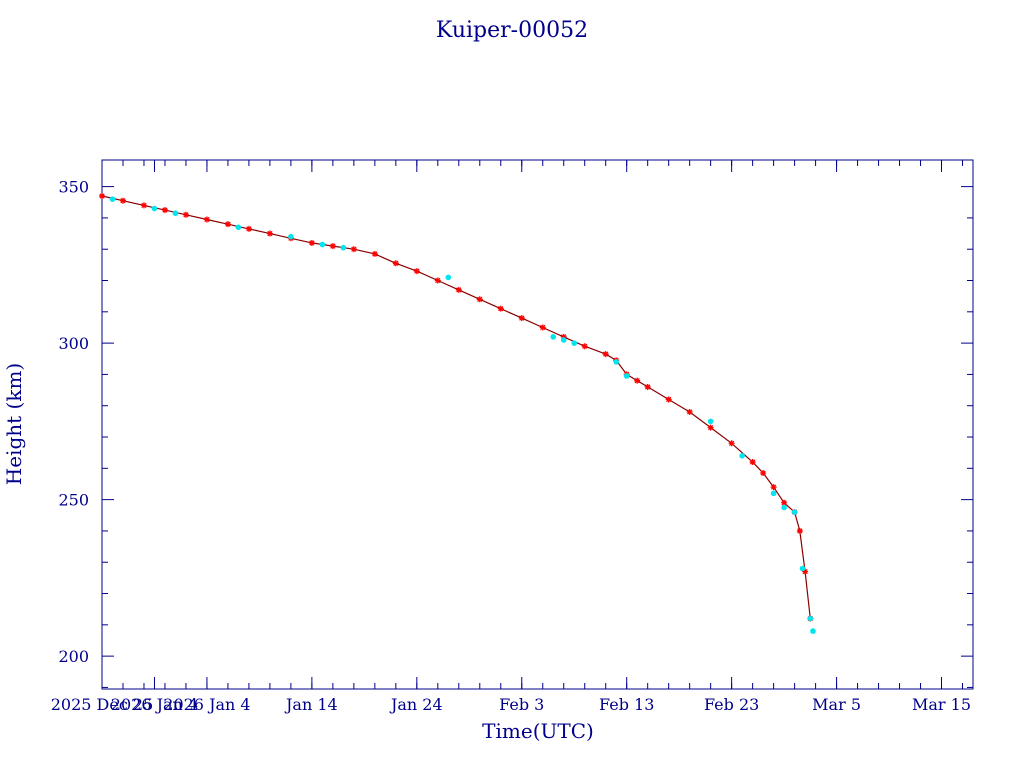  Describe the element at coordinates (73, 500) in the screenshot. I see `y-tick-label: 250` at that location.